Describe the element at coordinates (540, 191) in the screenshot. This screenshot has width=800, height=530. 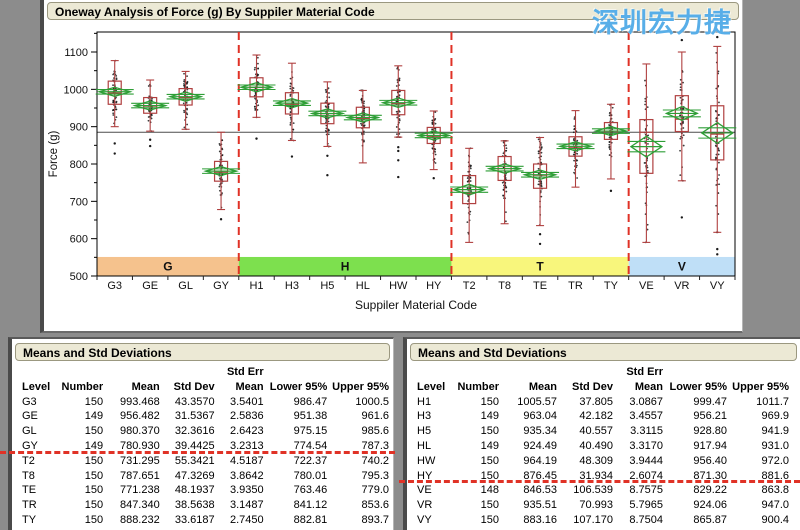
I see `category-marks-TE` at that location.